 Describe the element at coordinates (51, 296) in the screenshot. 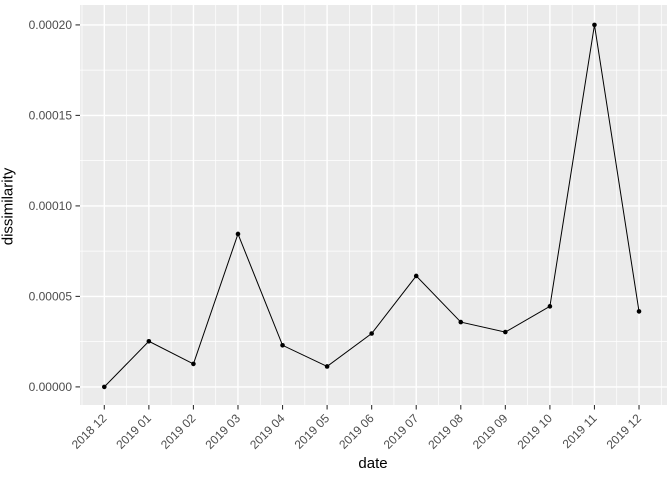

I see `y-tick-label: 0.00005` at that location.